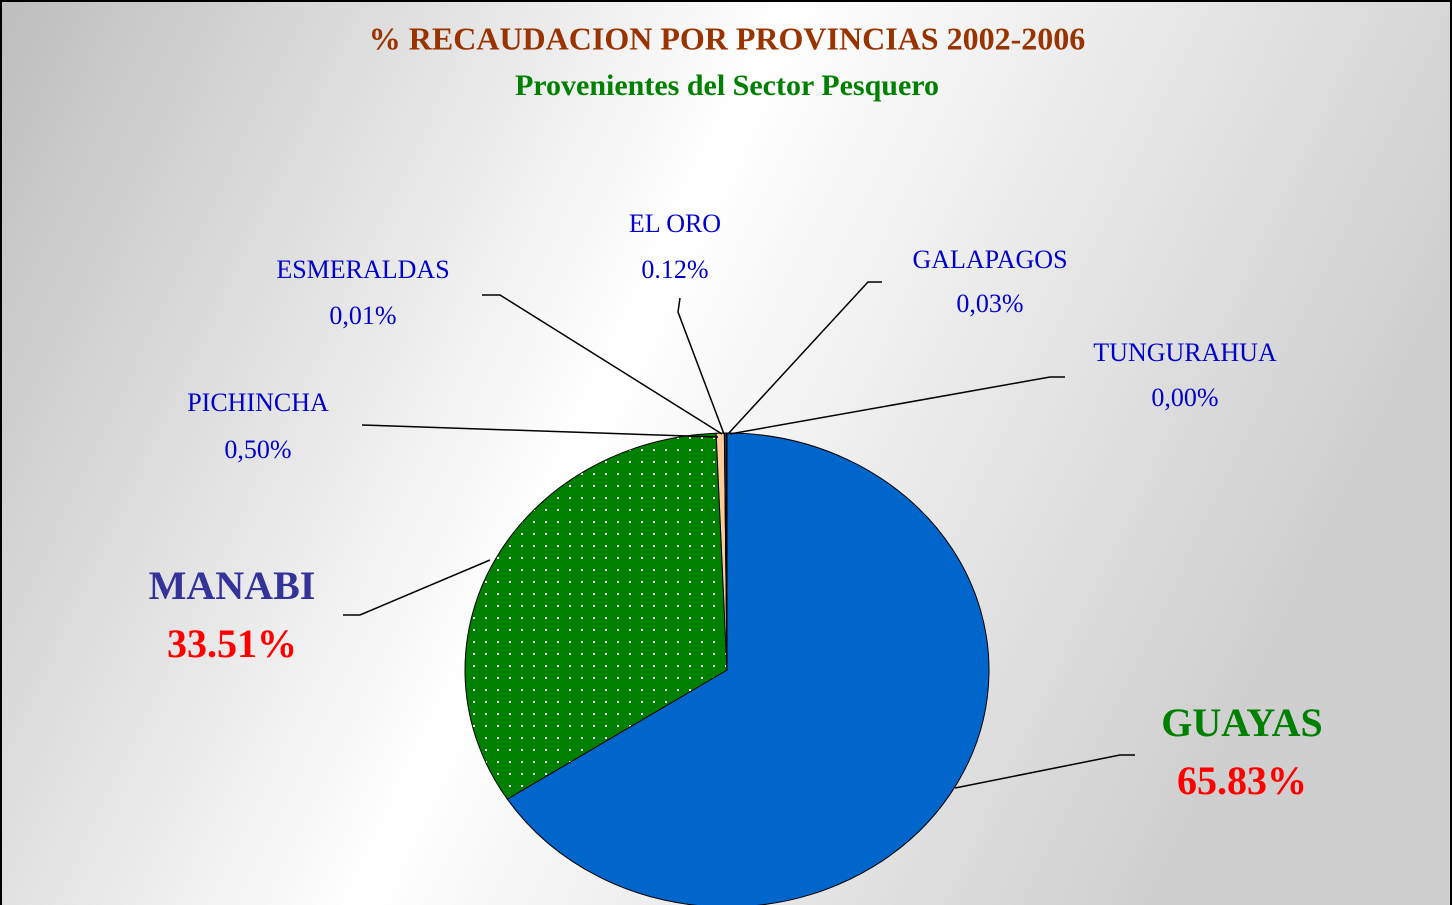 The height and width of the screenshot is (905, 1452). I want to click on value-label: 0,00%, so click(1184, 397).